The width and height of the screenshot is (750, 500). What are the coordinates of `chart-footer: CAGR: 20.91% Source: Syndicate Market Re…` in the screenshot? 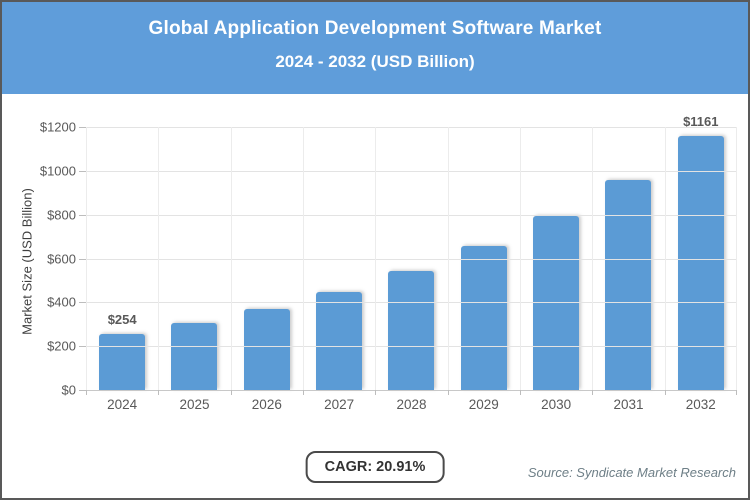 It's located at (375, 471).